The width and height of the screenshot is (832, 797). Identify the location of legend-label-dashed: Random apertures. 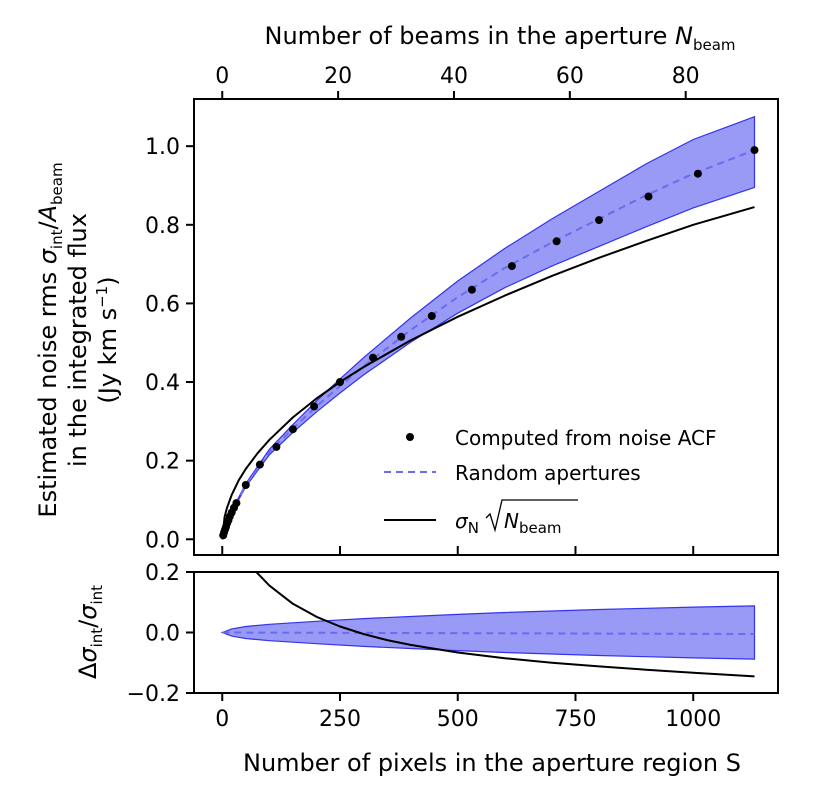
(548, 473).